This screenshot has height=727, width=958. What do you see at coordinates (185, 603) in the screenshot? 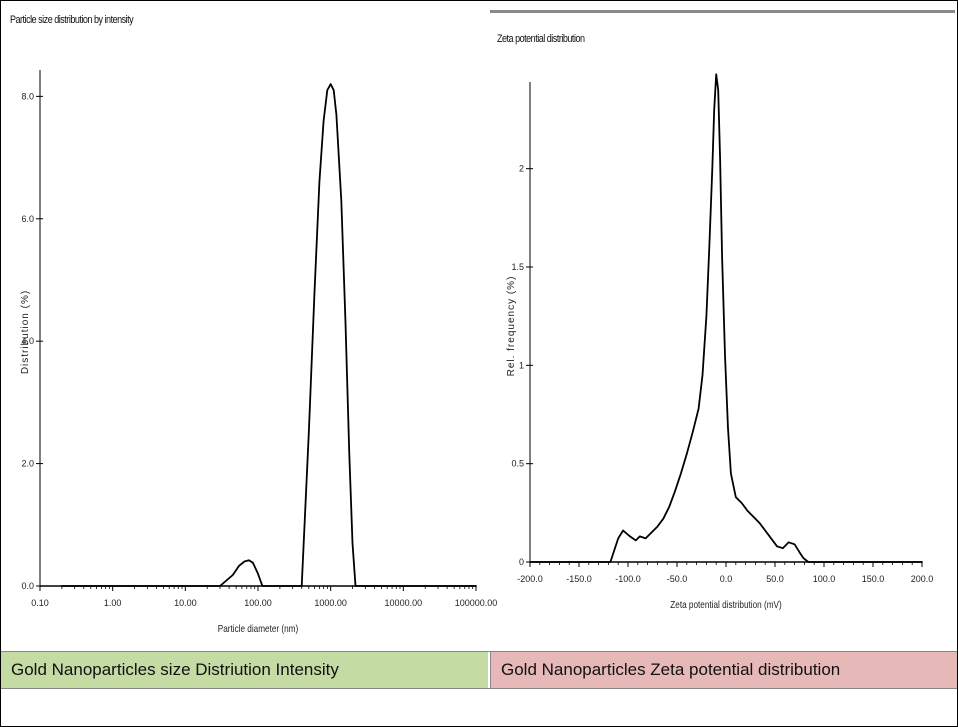
I see `x-tick-label: 10.00` at bounding box center [185, 603].